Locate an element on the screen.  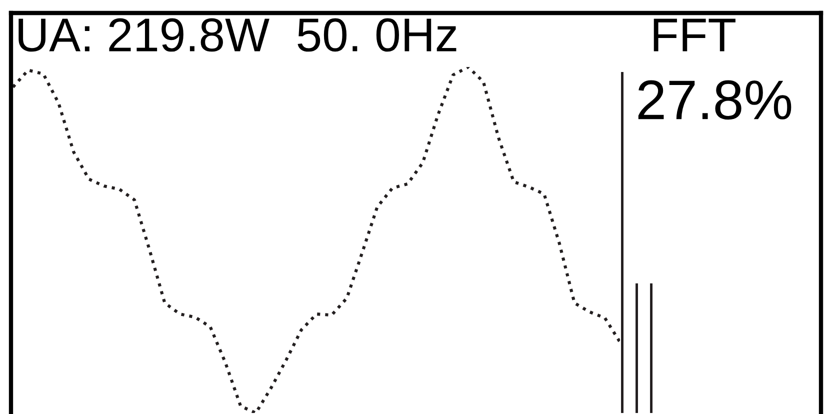
chart-title: UA: 219.8W 50. 0Hz is located at coordinates (237, 35).